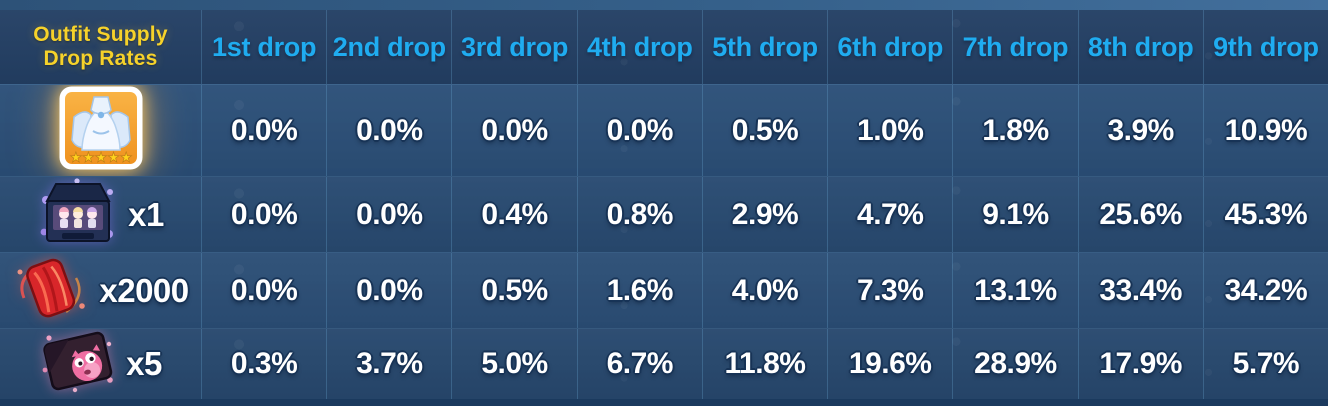 The image size is (1328, 406). I want to click on drop-rate-cell: 0.4%, so click(513, 214).